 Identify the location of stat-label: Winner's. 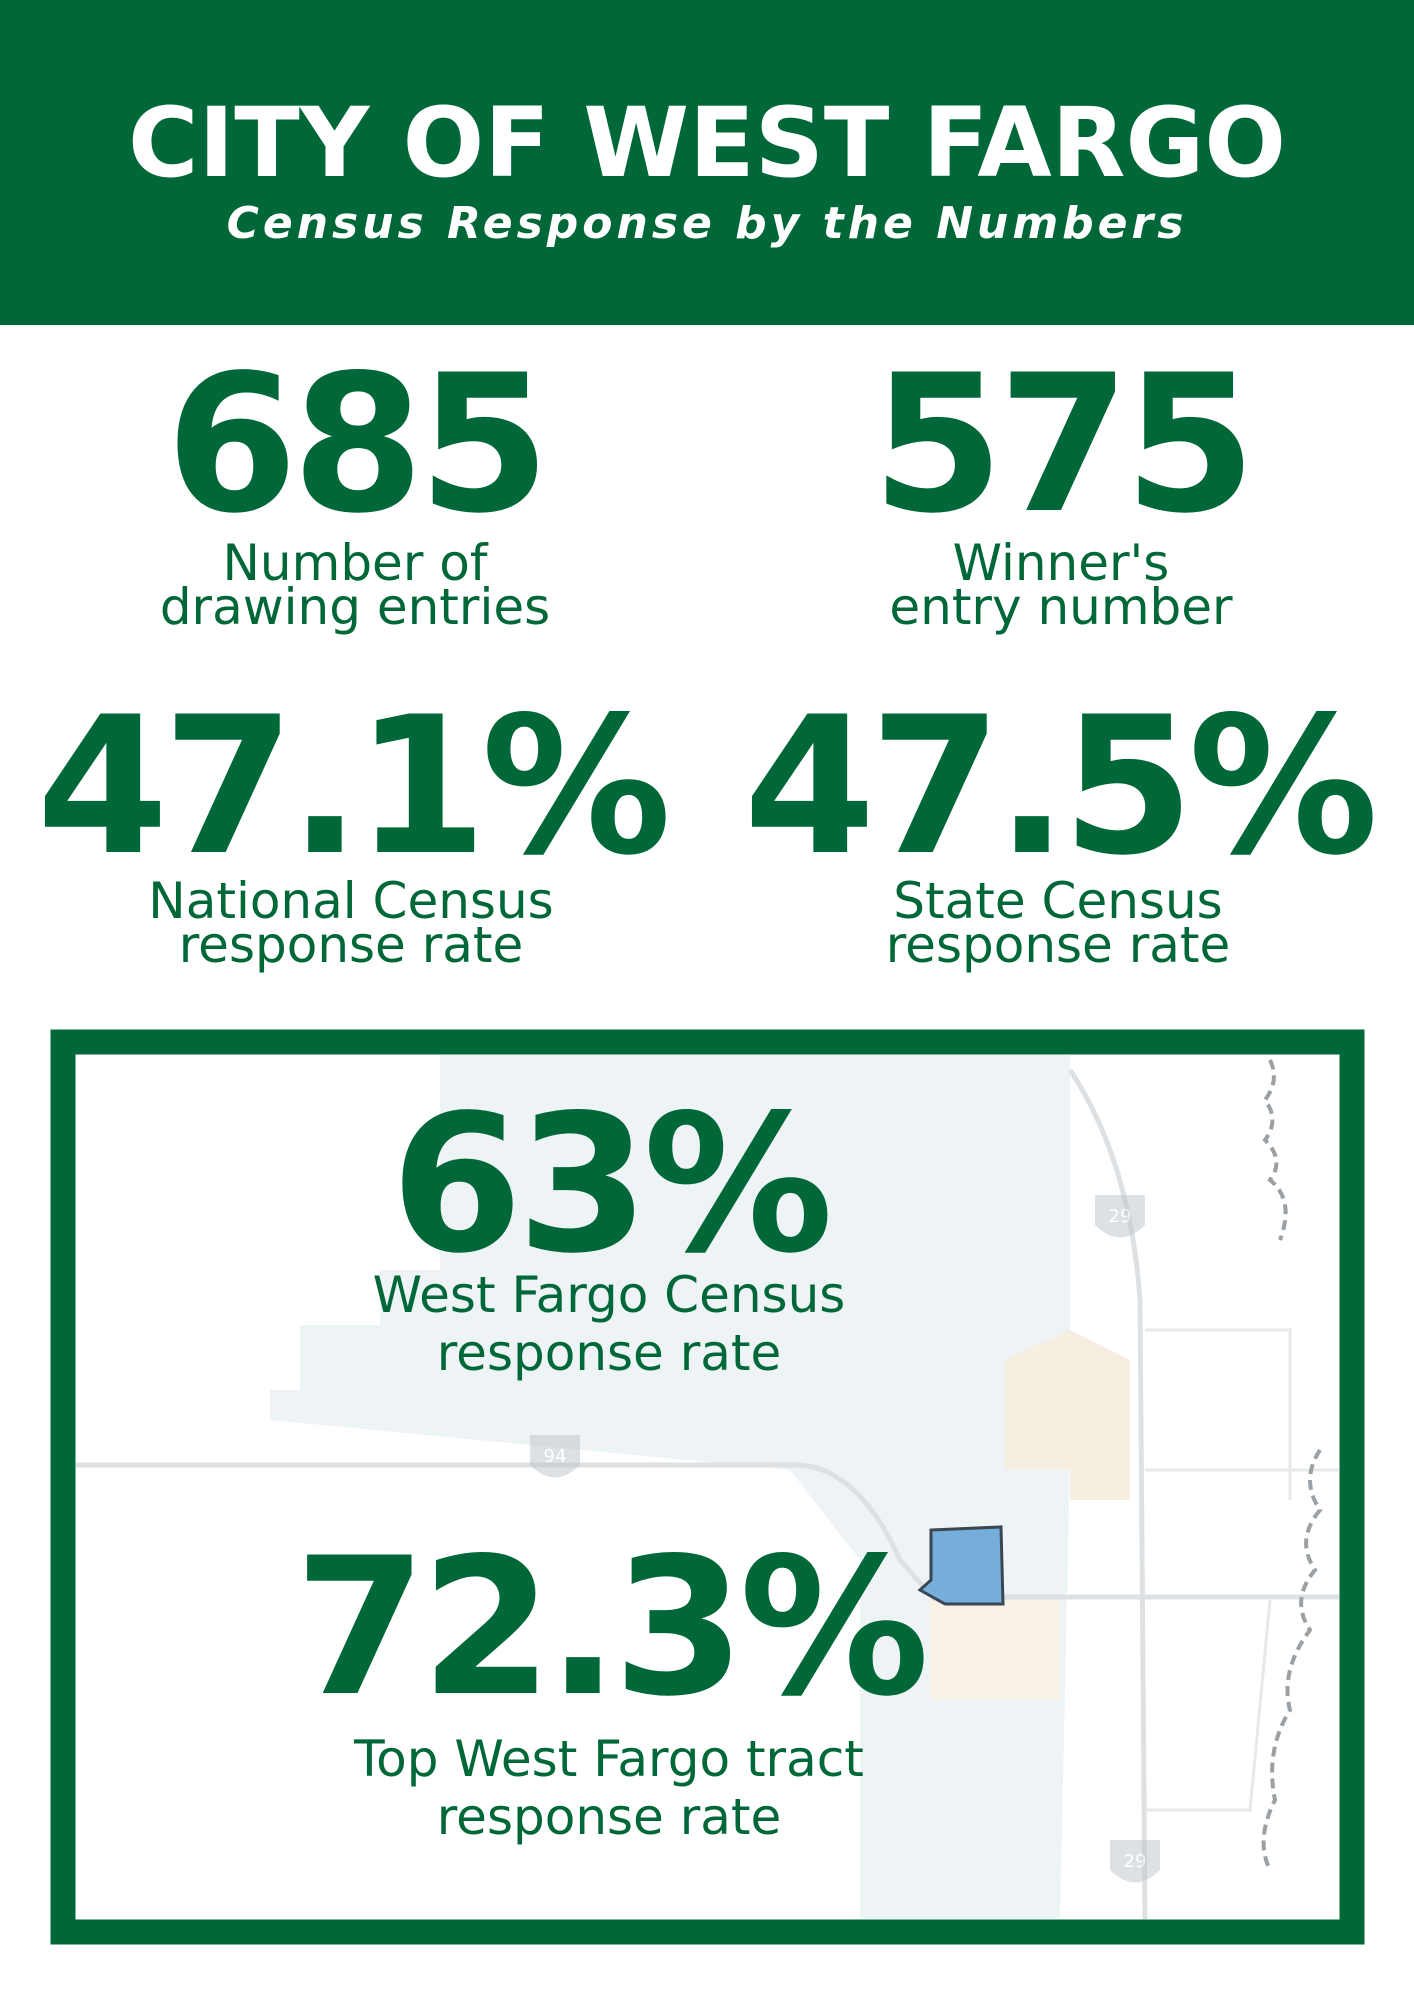
(1061, 563).